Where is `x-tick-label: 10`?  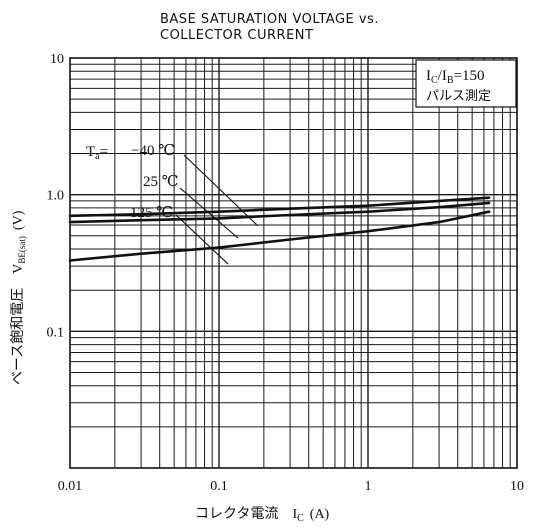 x-tick-label: 10 is located at coordinates (517, 486).